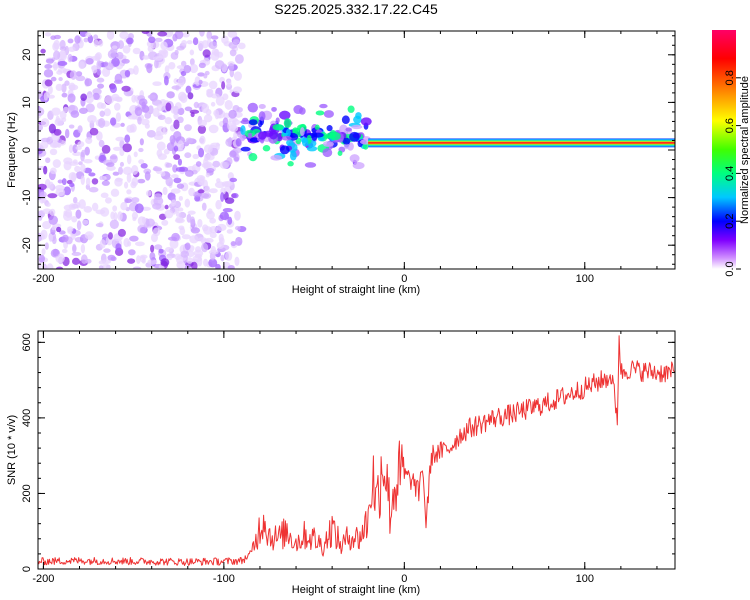 The image size is (750, 600). Describe the element at coordinates (12, 450) in the screenshot. I see `snr-y-label: SNR (10 * v/v)` at that location.